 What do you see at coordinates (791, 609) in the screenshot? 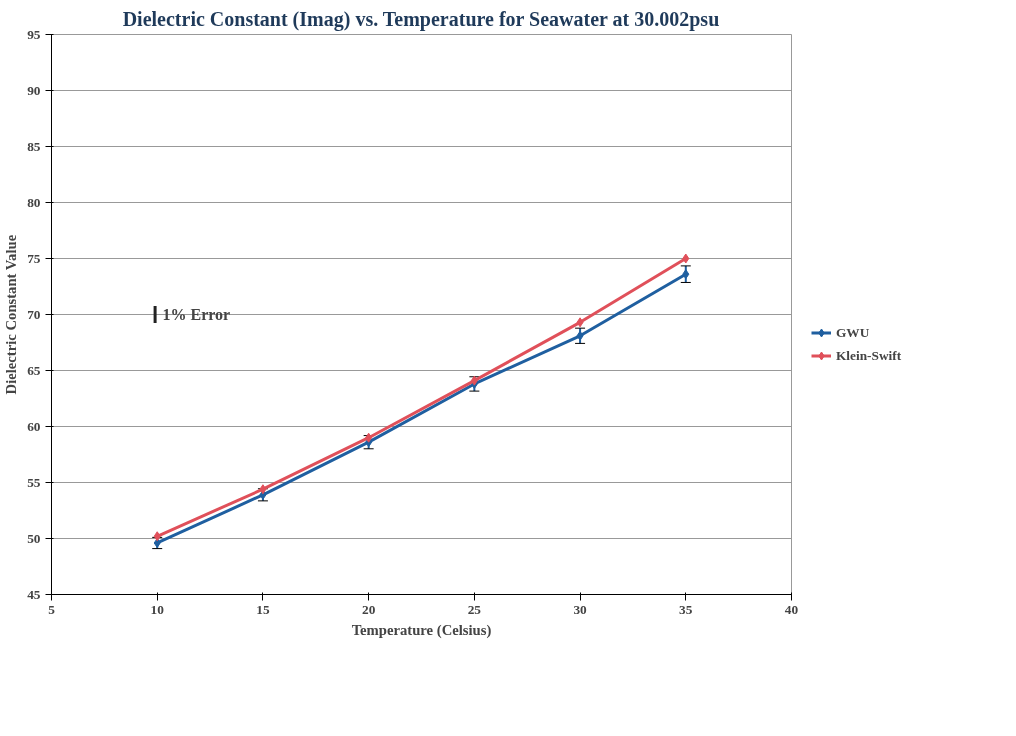
I see `x-tick-label: 40` at bounding box center [791, 609].